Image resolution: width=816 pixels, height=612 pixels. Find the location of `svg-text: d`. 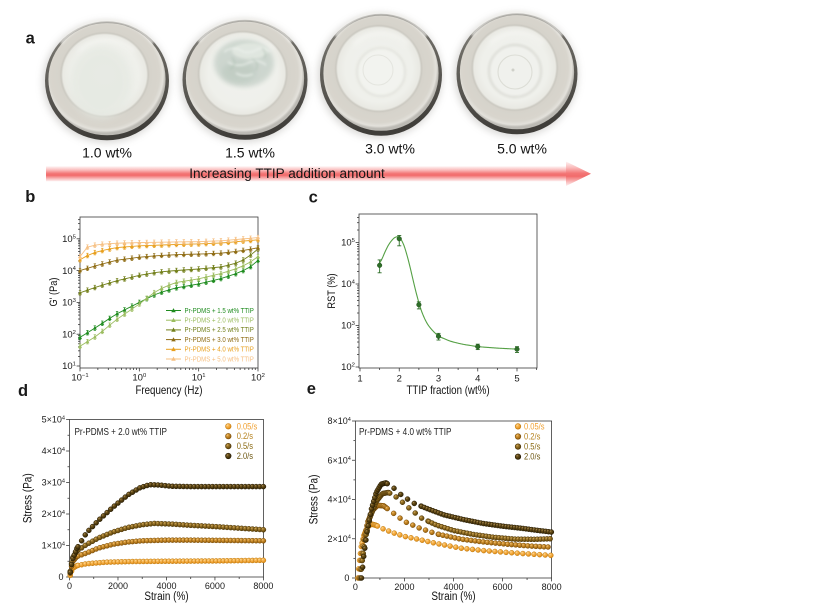

svg-text: d is located at coordinates (23, 391).